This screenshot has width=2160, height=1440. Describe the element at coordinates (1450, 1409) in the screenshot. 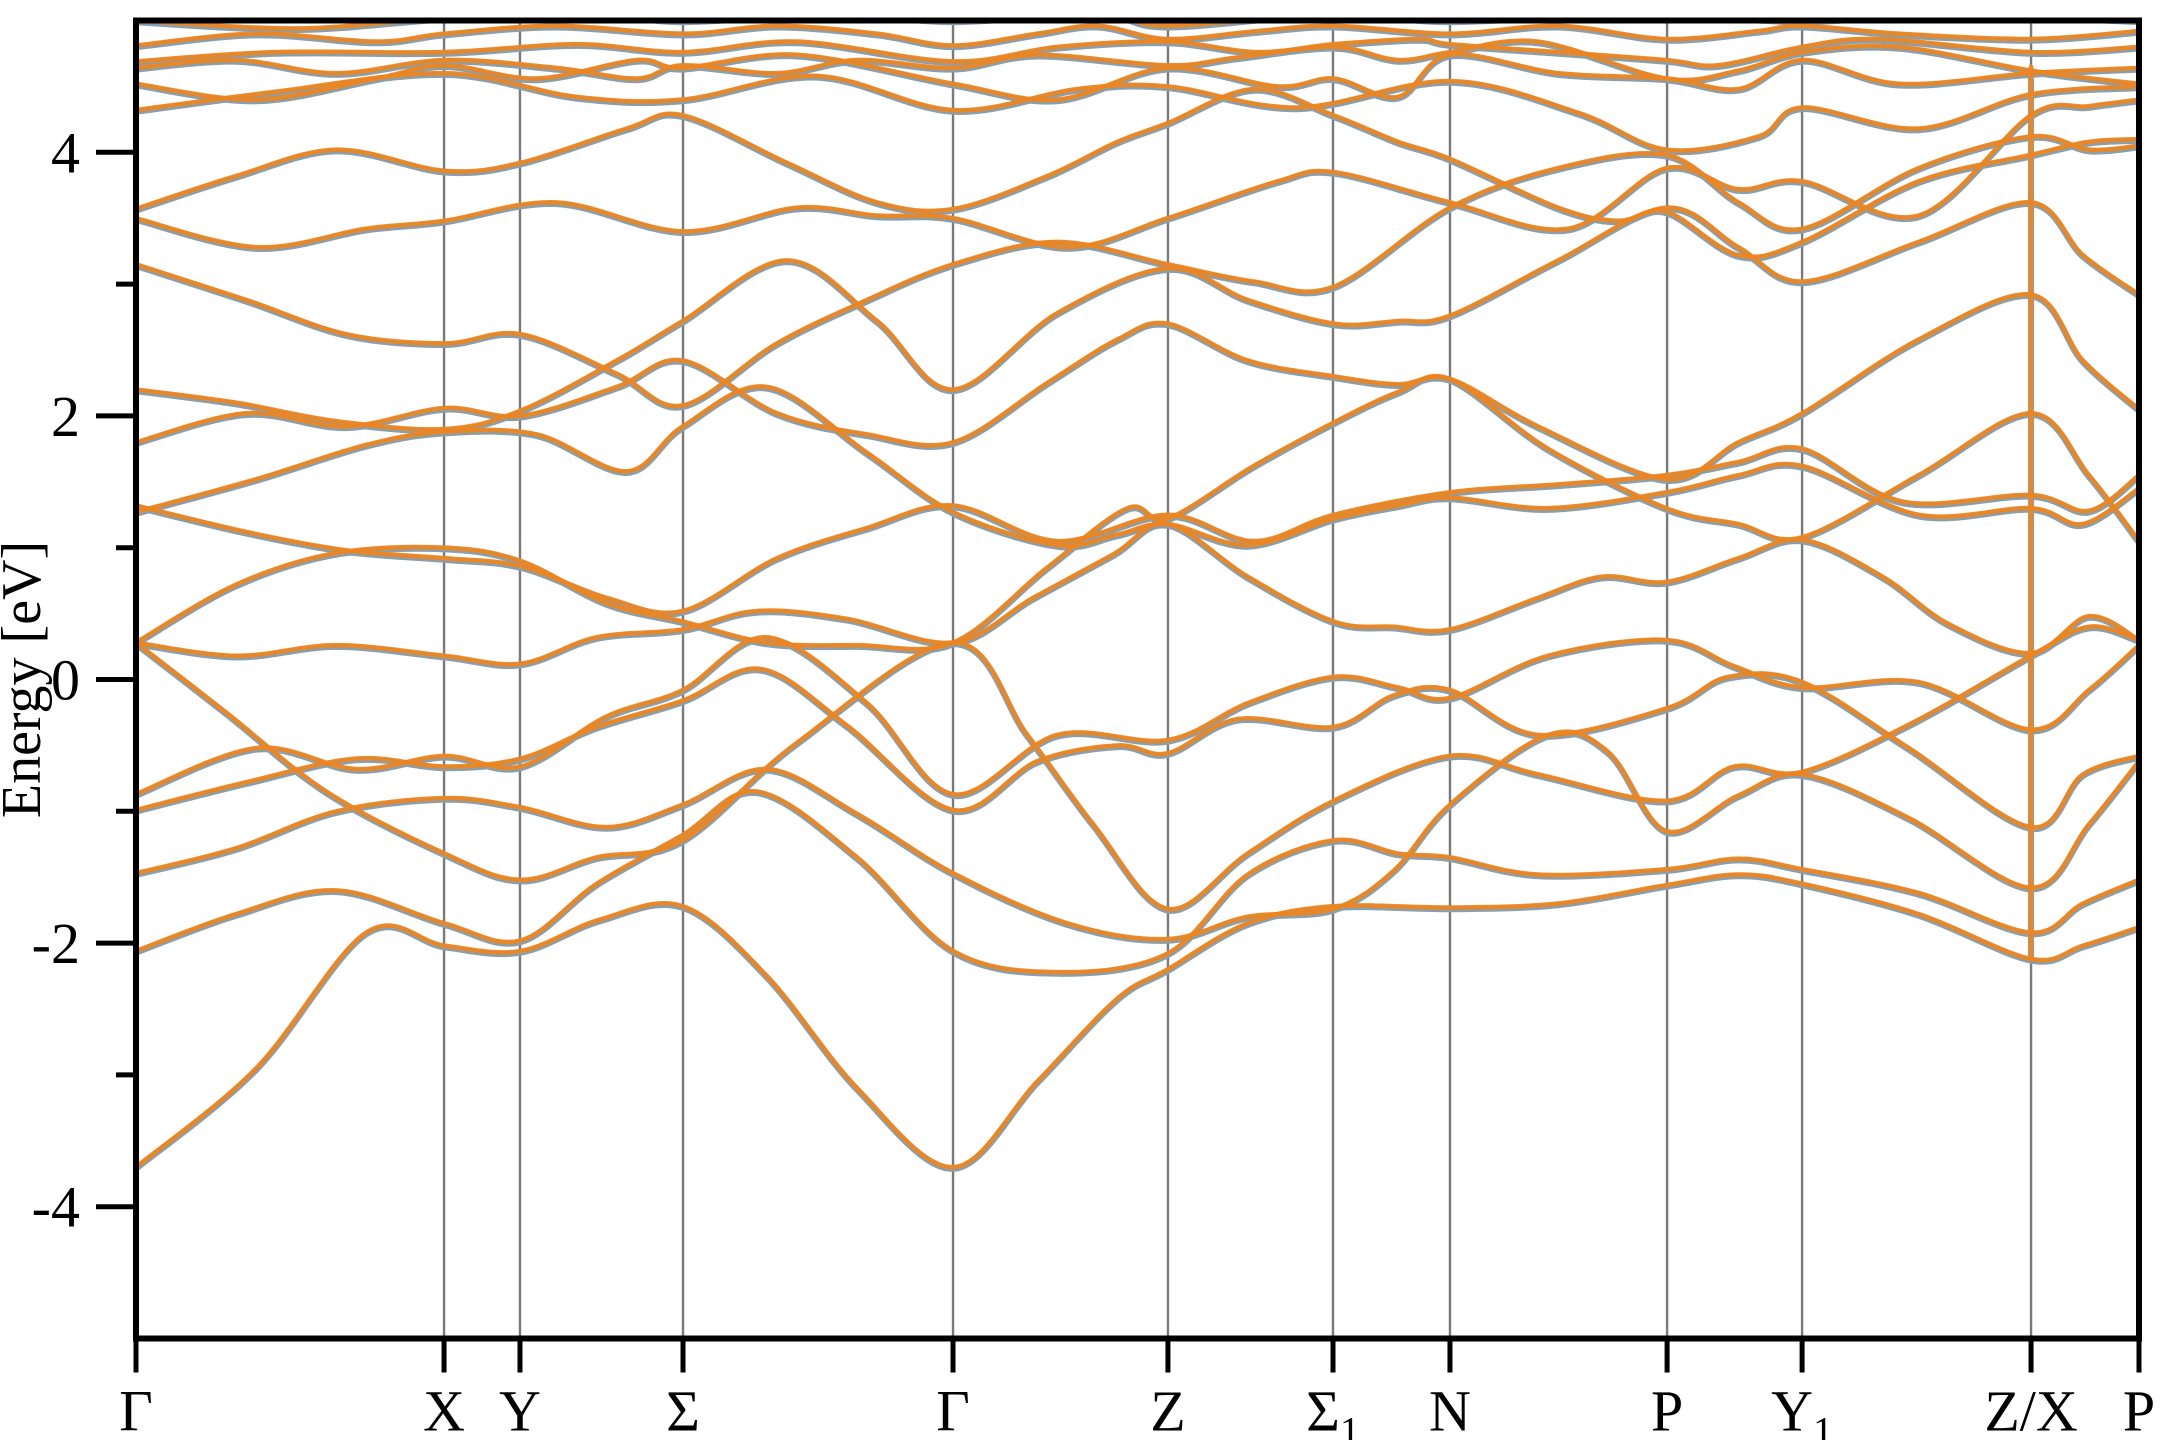

I see `kpoint-label: N` at that location.